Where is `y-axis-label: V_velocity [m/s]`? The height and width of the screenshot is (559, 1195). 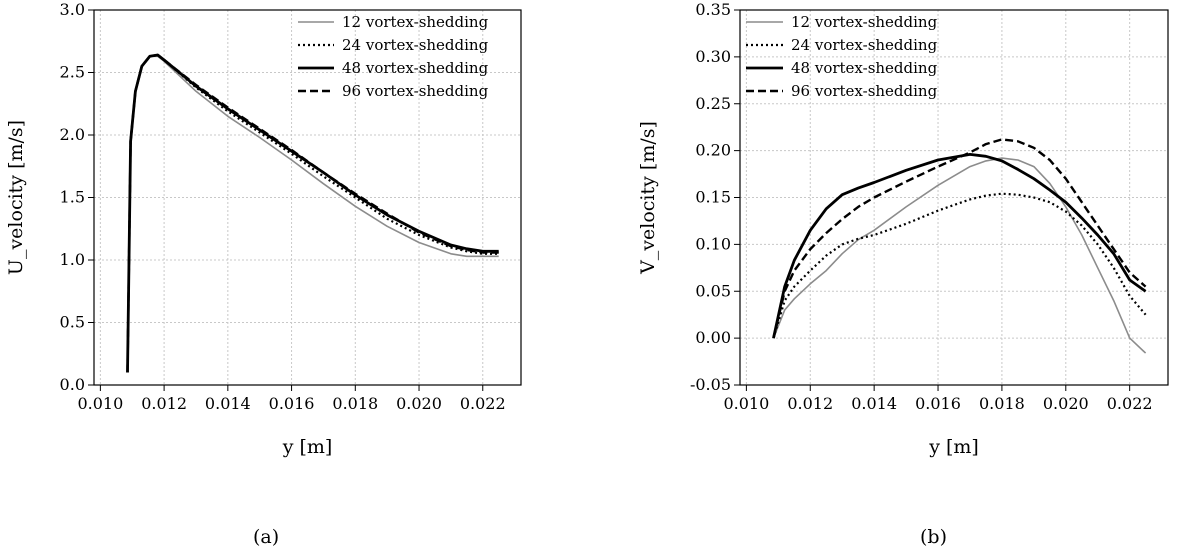
y-axis-label: V_velocity [m/s] is located at coordinates (648, 198).